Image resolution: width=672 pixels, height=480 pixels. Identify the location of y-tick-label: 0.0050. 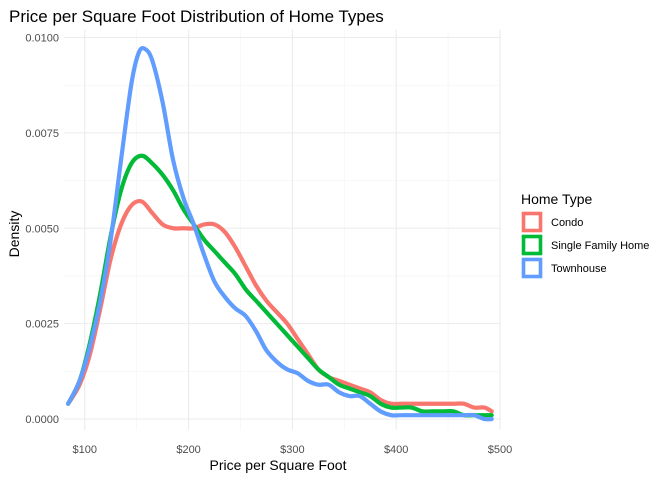
(42, 229).